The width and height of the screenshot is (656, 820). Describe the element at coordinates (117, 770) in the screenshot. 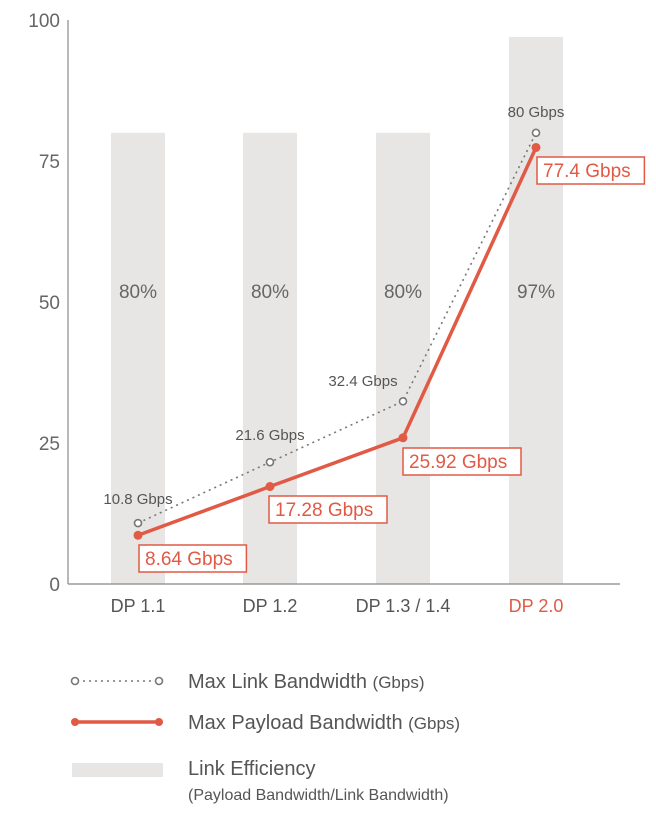

I see `legend-efficiency-swatch` at that location.